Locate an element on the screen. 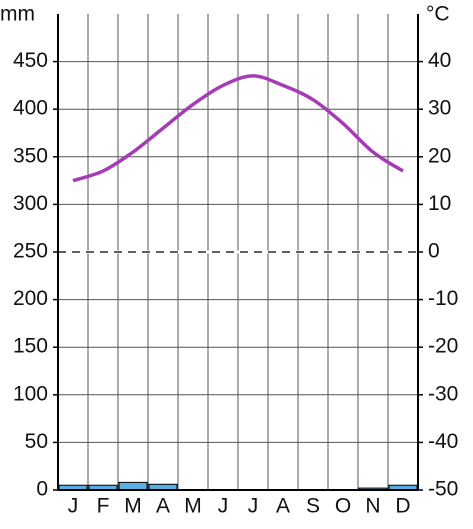  y2-tick-label: 20 is located at coordinates (439, 155).